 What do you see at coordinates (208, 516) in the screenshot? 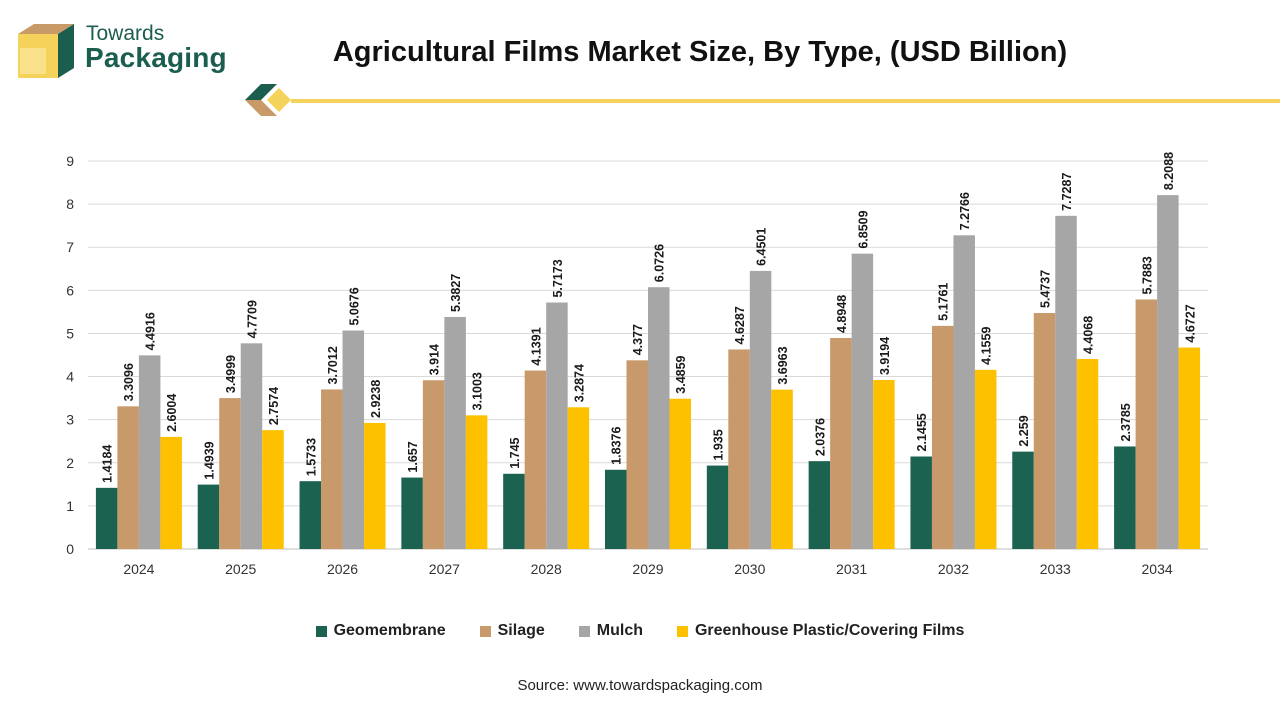
I see `bar-geomembrane-2025` at bounding box center [208, 516].